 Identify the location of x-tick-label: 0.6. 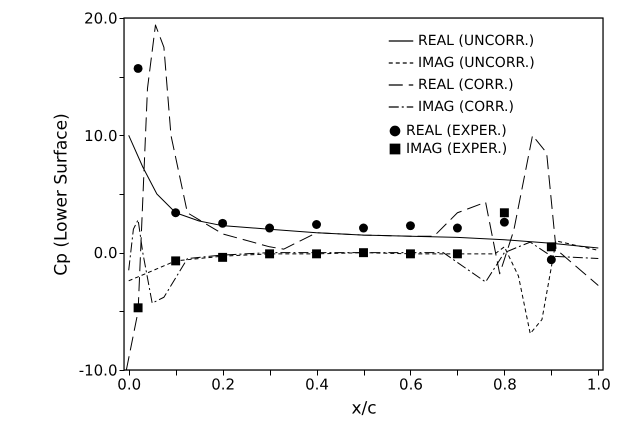
(411, 385).